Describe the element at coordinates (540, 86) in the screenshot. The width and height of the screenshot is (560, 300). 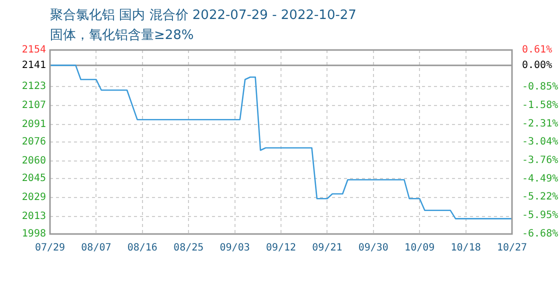
I see `y2-tick-label: -0.85%` at that location.